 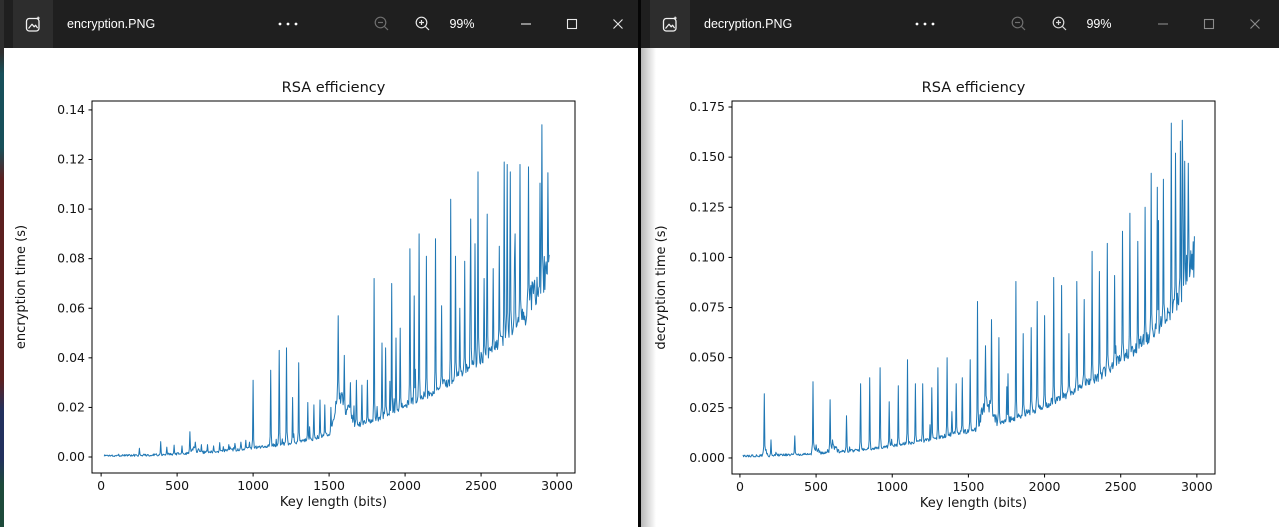 What do you see at coordinates (707, 106) in the screenshot?
I see `svg-text: 0.175` at bounding box center [707, 106].